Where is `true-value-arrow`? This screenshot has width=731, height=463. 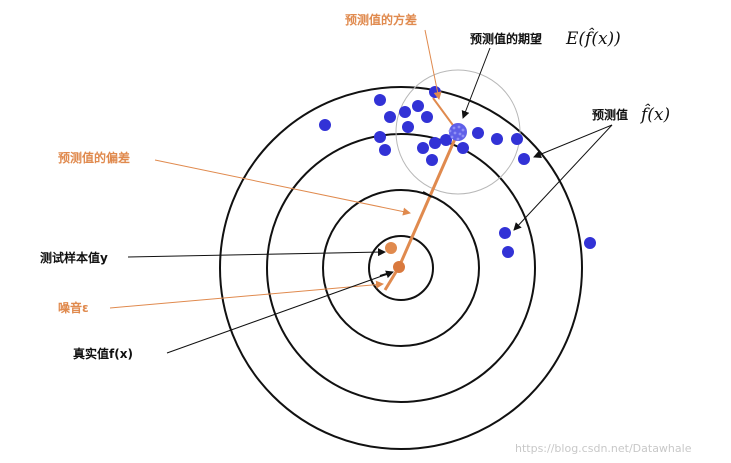
true-value-arrow is located at coordinates (280, 312).